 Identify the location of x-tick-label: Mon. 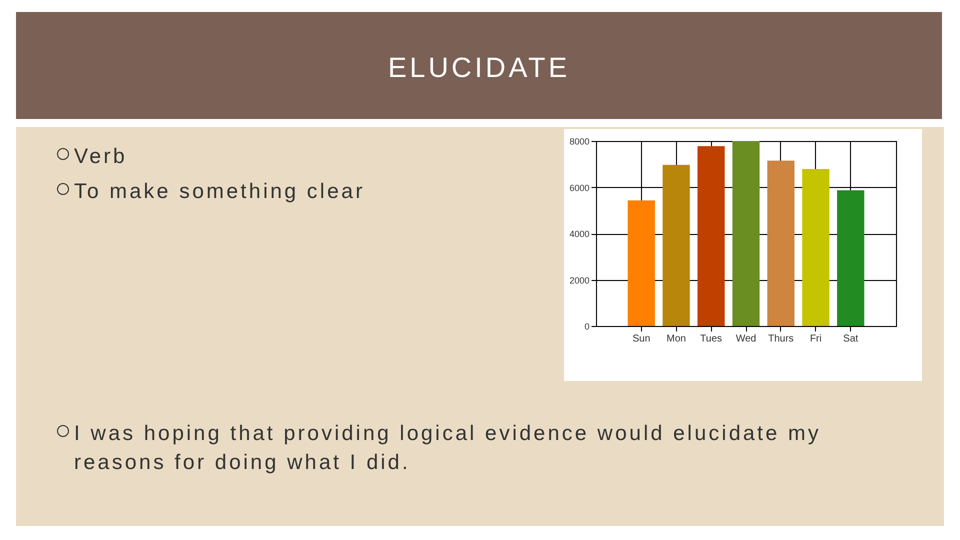
(676, 339).